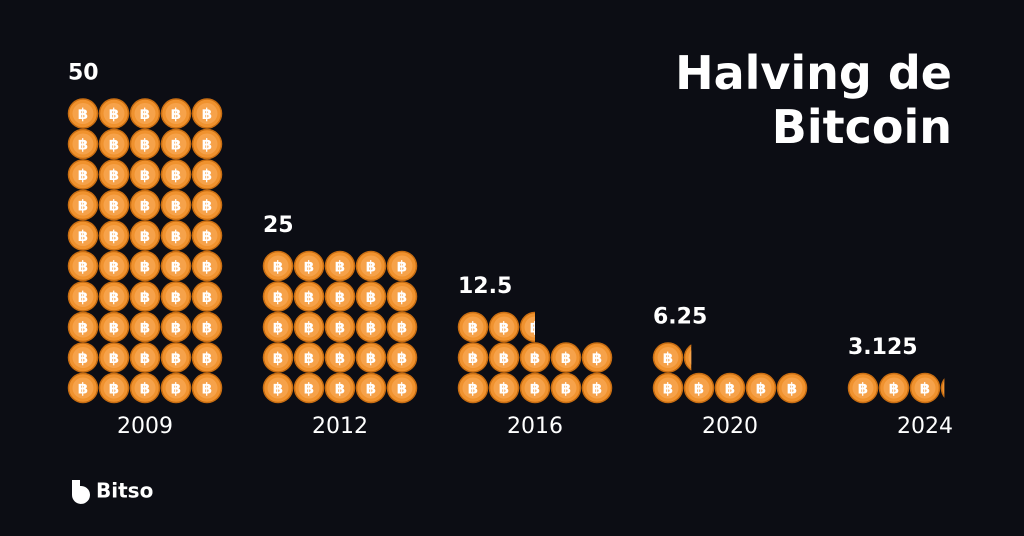 Image resolution: width=1024 pixels, height=536 pixels. I want to click on x-tick-label: 2024, so click(925, 426).